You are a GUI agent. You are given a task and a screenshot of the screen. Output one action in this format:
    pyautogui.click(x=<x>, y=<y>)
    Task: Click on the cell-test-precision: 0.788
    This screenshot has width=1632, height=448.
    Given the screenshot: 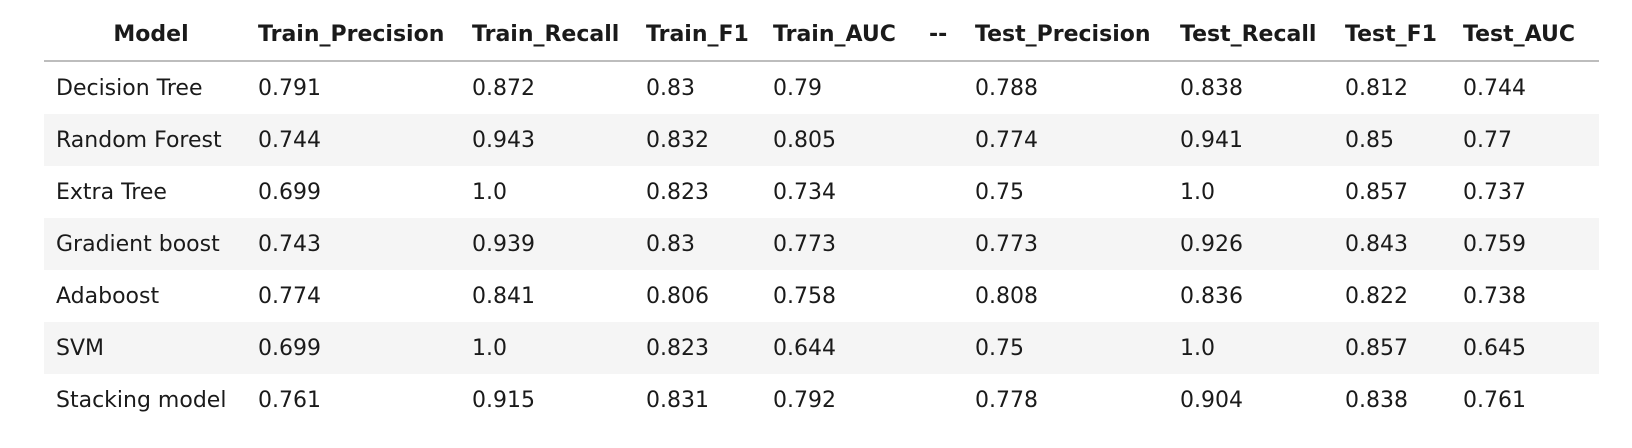 What is the action you would take?
    pyautogui.click(x=1006, y=88)
    